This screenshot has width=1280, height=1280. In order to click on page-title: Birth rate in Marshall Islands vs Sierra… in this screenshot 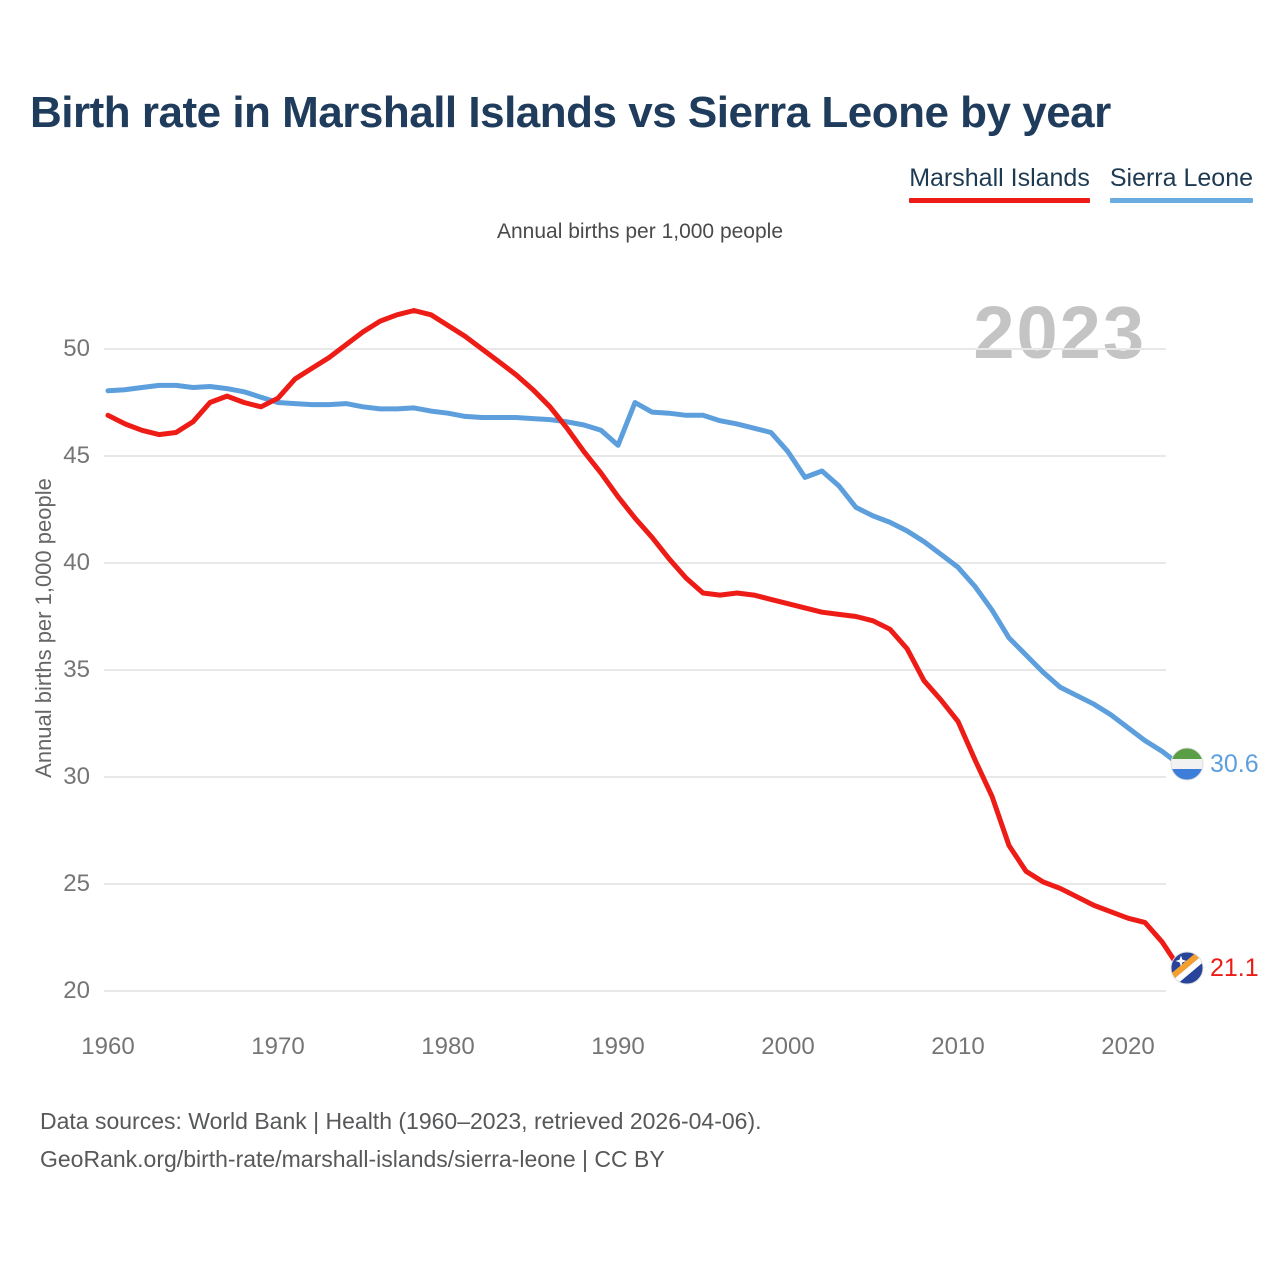, I will do `click(570, 112)`.